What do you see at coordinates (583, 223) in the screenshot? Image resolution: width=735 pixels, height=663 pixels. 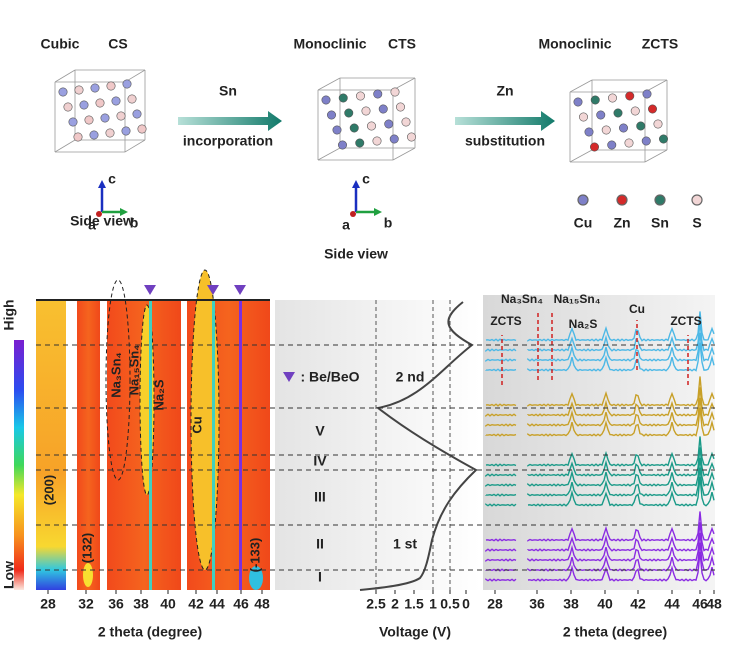 I see `legend-label: Cu` at bounding box center [583, 223].